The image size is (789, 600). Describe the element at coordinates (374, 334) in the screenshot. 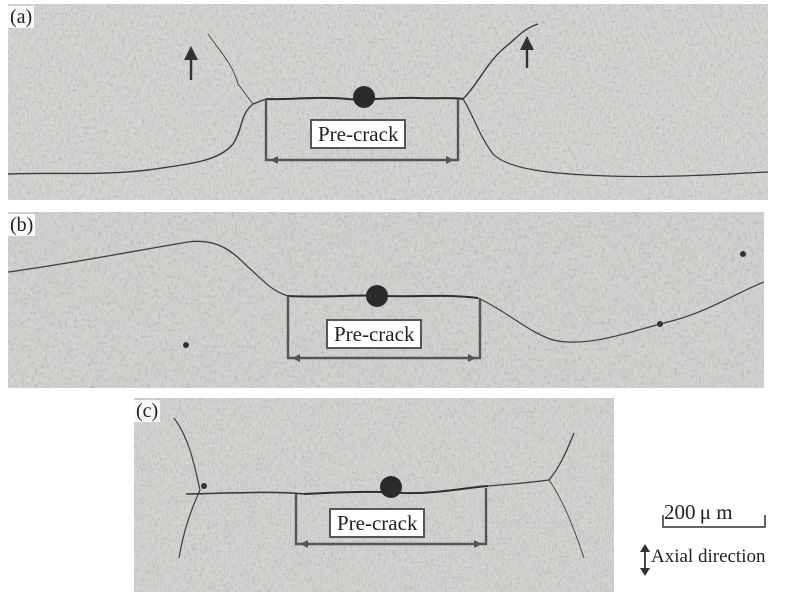

I see `precrack-label-b: Pre-crack` at that location.